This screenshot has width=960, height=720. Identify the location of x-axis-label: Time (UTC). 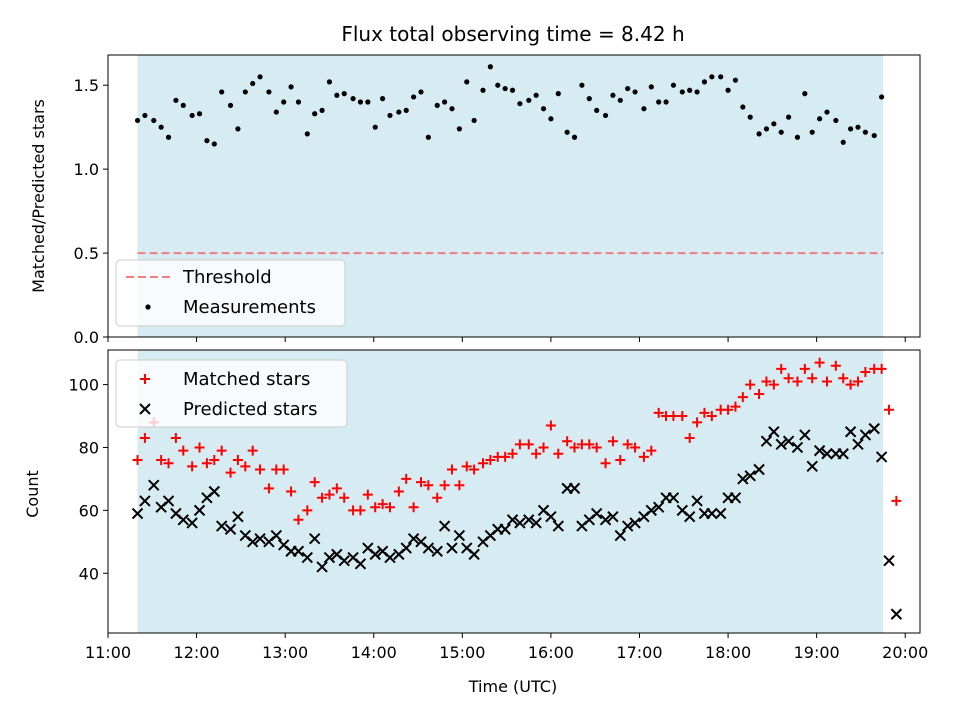
(512, 686).